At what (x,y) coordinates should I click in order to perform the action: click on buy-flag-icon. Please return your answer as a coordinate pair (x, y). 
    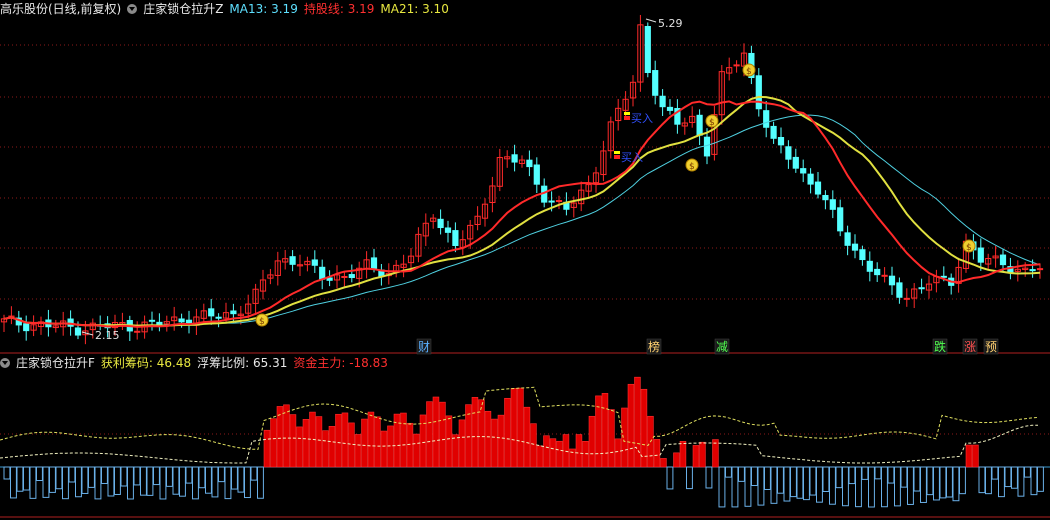
    Looking at the image, I should click on (627, 118).